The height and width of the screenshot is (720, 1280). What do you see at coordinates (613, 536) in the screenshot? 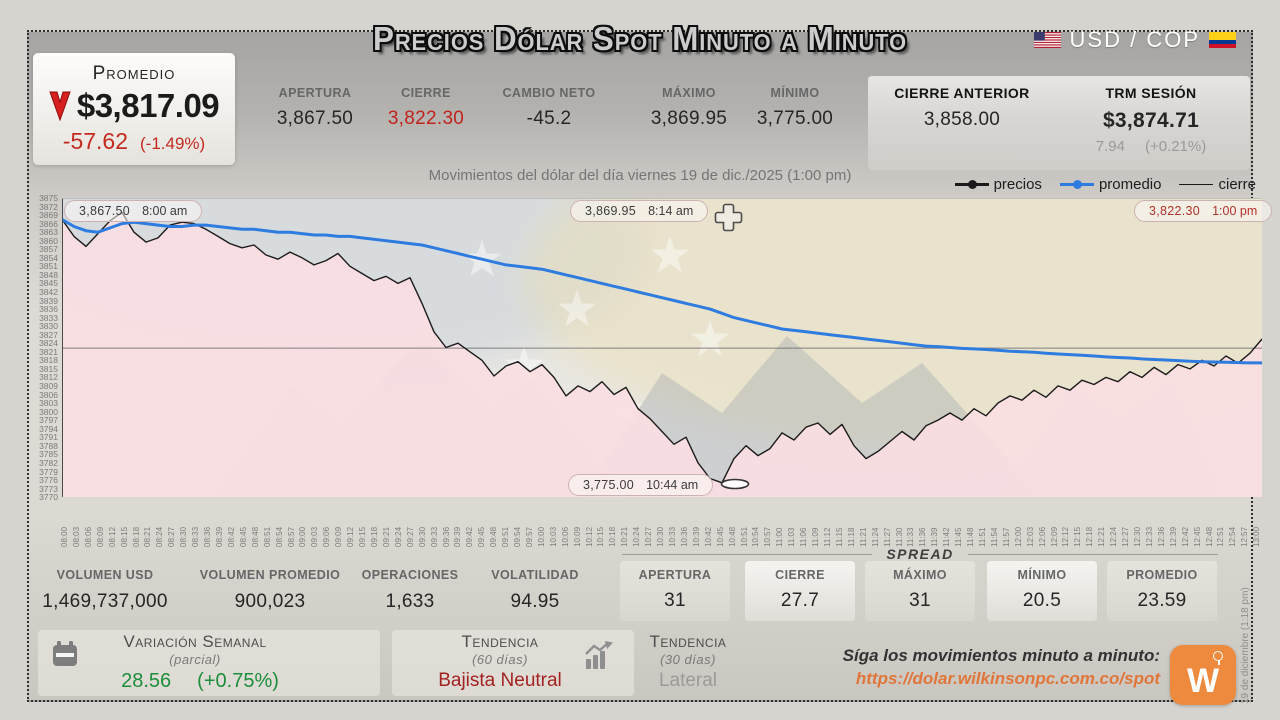
I see `x-tick: 10:18` at bounding box center [613, 536].